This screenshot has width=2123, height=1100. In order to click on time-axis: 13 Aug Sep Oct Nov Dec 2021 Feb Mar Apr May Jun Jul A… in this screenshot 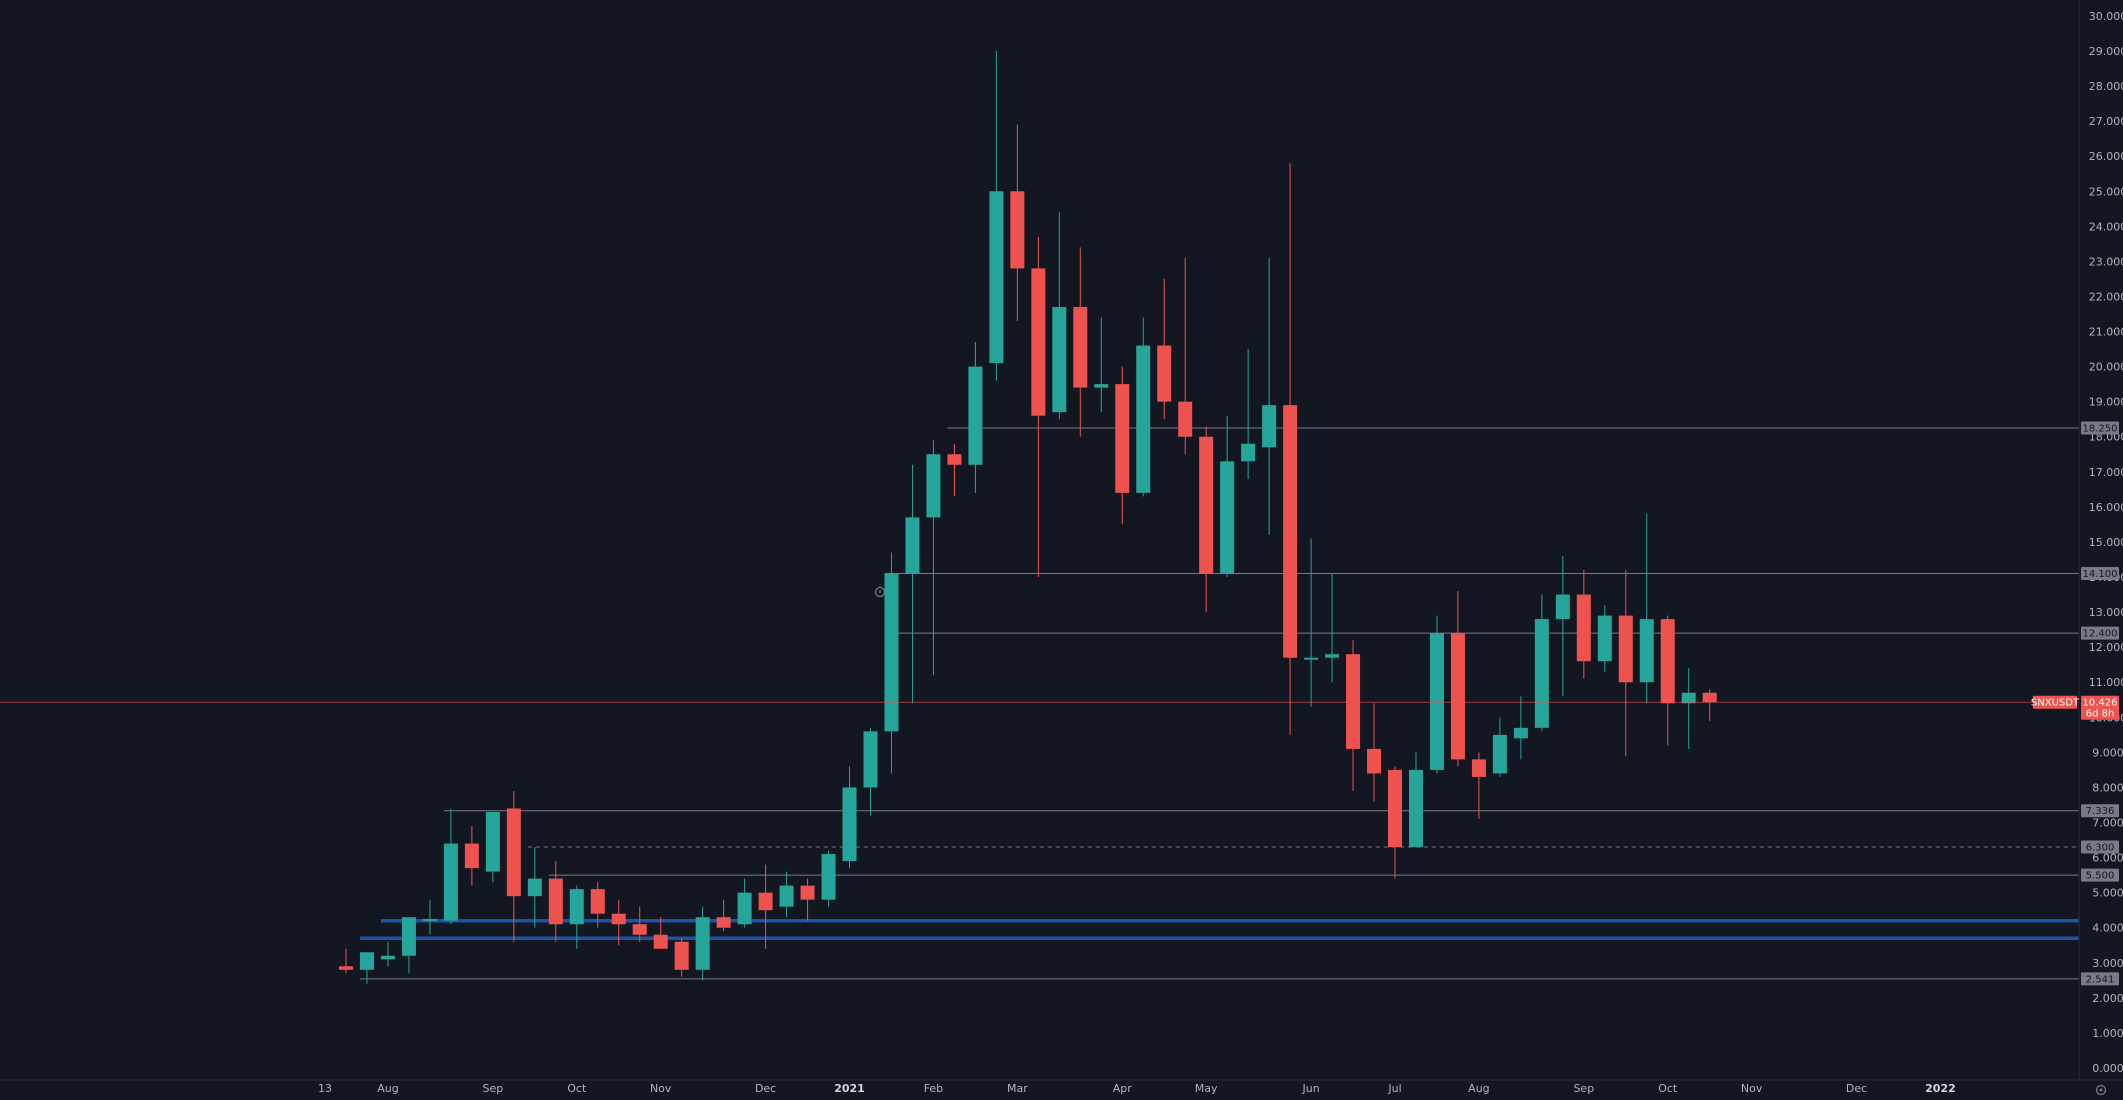, I will do `click(1137, 1088)`.